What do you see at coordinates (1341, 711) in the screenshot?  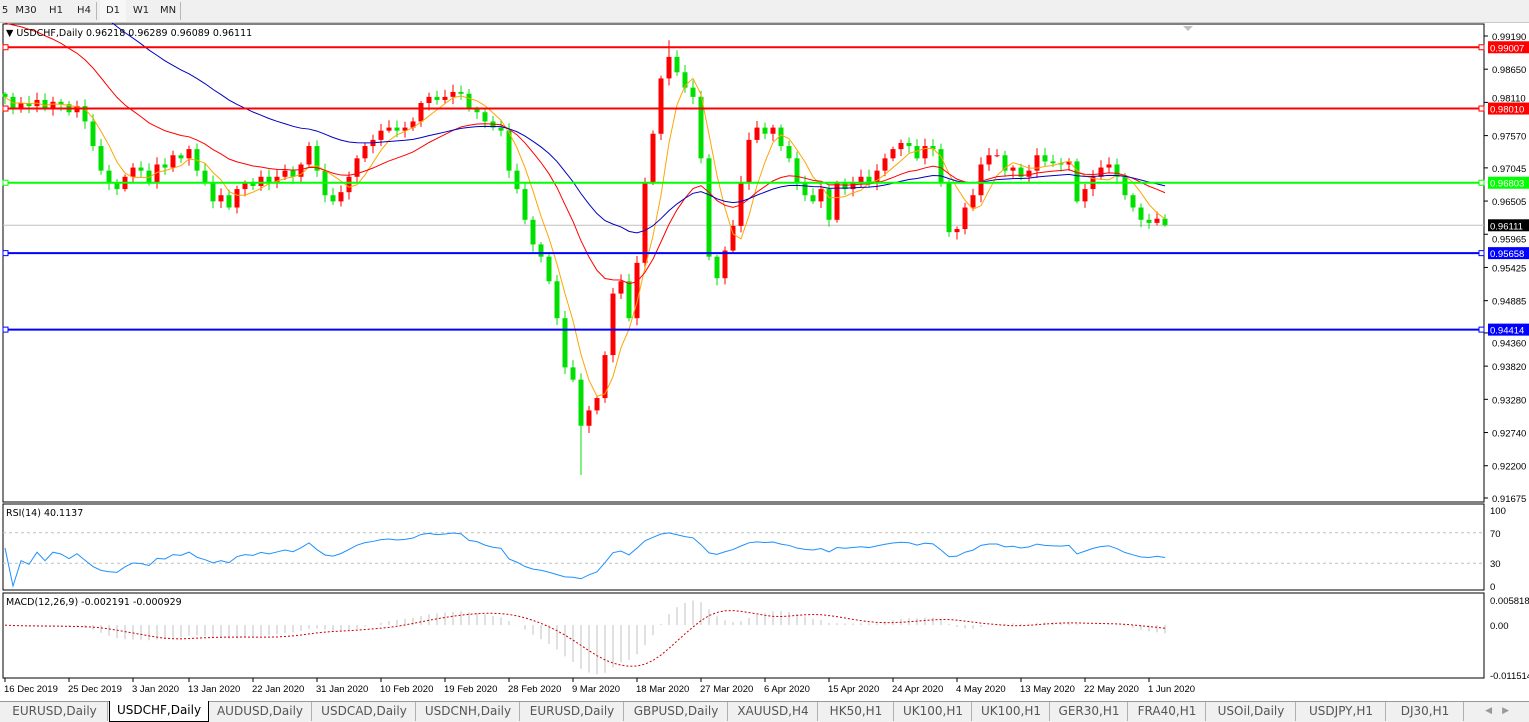 I see `chart-tab: USDJPY,H1` at bounding box center [1341, 711].